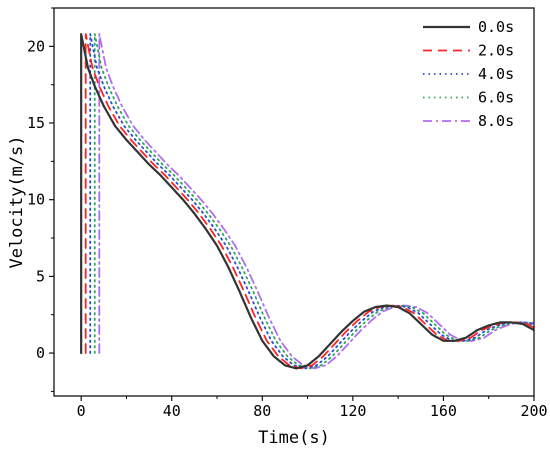 The height and width of the screenshot is (453, 550). What do you see at coordinates (468, 74) in the screenshot?
I see `legend: 0.0s 2.0s 4.0s 6.0s 8.0s` at bounding box center [468, 74].